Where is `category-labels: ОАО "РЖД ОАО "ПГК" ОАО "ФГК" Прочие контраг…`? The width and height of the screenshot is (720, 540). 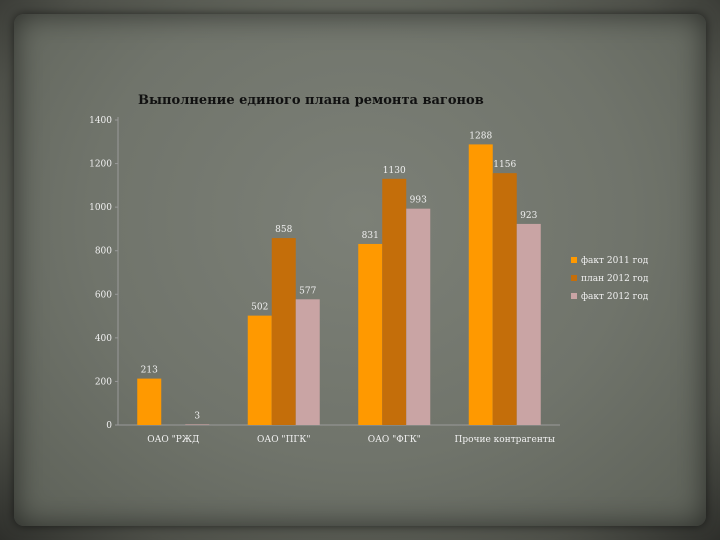
category-labels: ОАО "РЖД ОАО "ПГК" ОАО "ФГК" Прочие контраг… is located at coordinates (351, 440).